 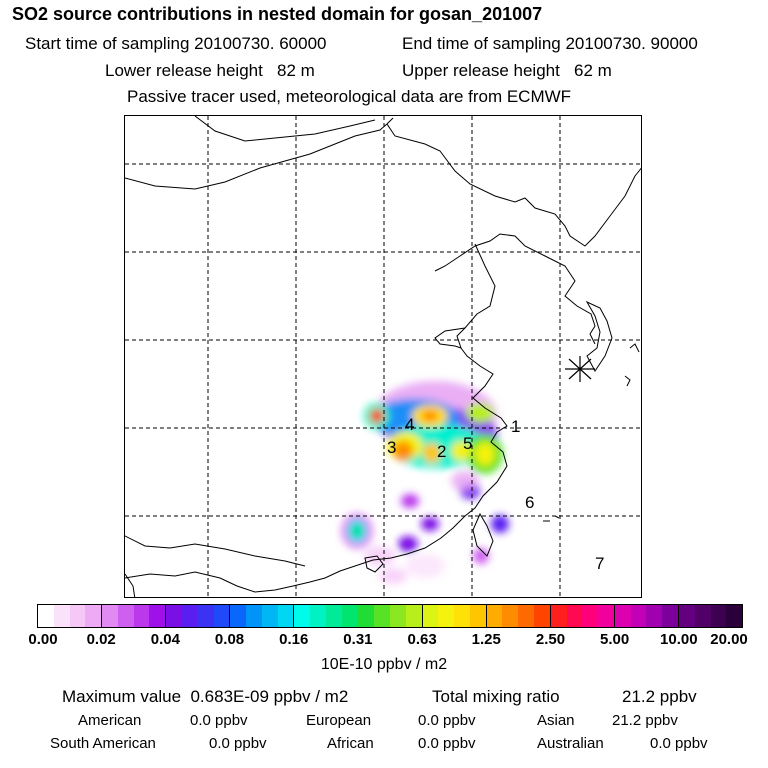 What do you see at coordinates (384, 664) in the screenshot?
I see `colorbar-units: 10E-10 ppbv / m2` at bounding box center [384, 664].